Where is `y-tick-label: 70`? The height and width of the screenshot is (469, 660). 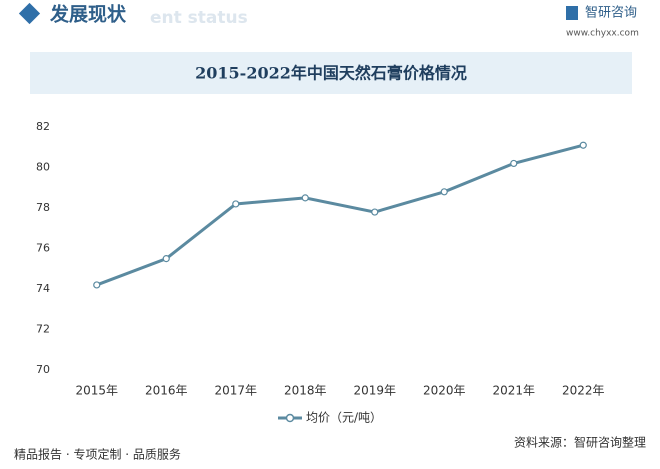
y-tick-label: 70 is located at coordinates (43, 369).